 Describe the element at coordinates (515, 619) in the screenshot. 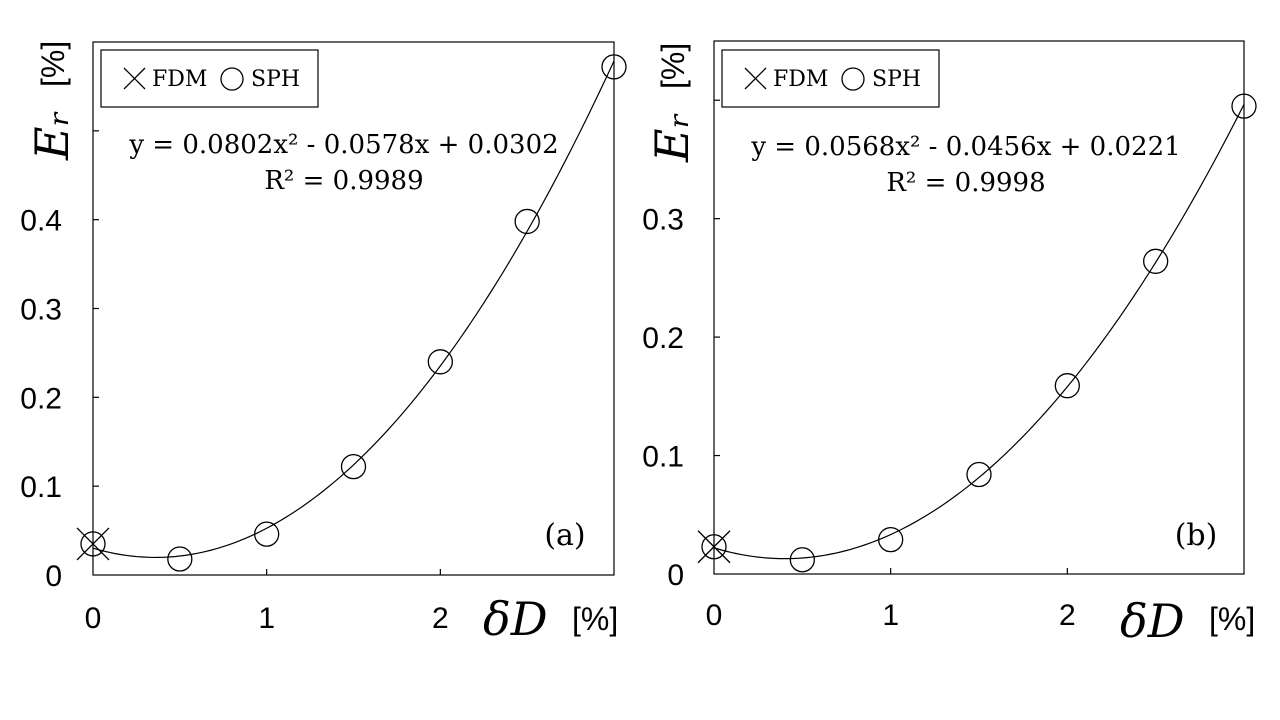

I see `x-axis-symbol-a: δD` at that location.